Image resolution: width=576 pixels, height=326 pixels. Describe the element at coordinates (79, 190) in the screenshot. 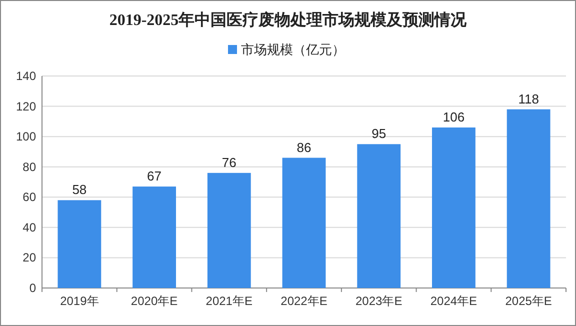

I see `data-label: 58` at that location.